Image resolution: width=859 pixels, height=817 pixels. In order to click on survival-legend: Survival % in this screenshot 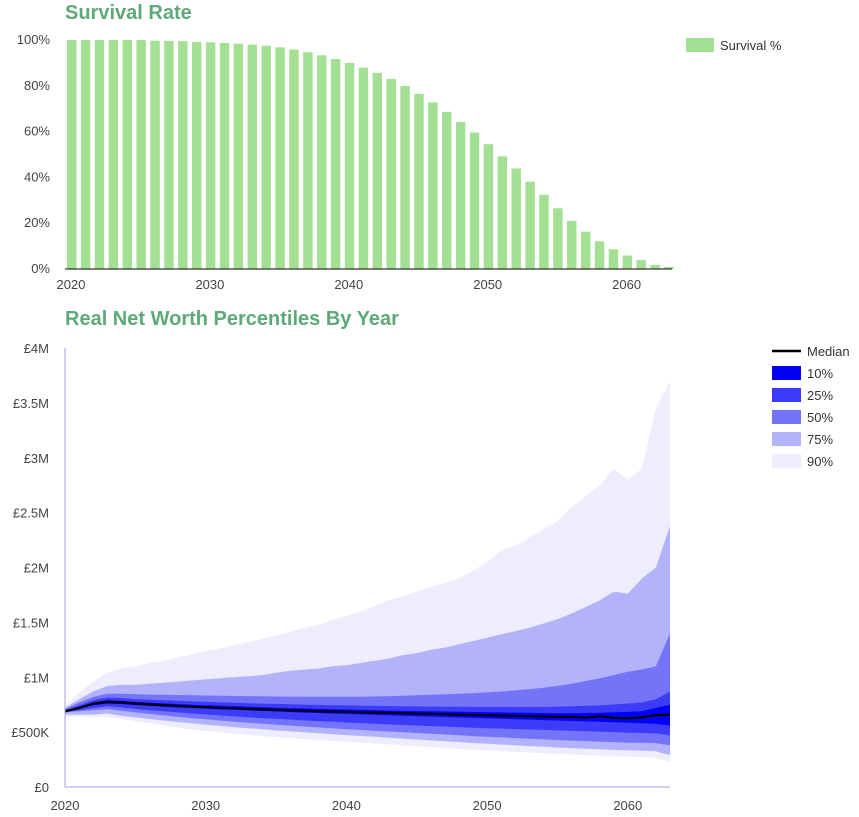, I will do `click(734, 45)`.